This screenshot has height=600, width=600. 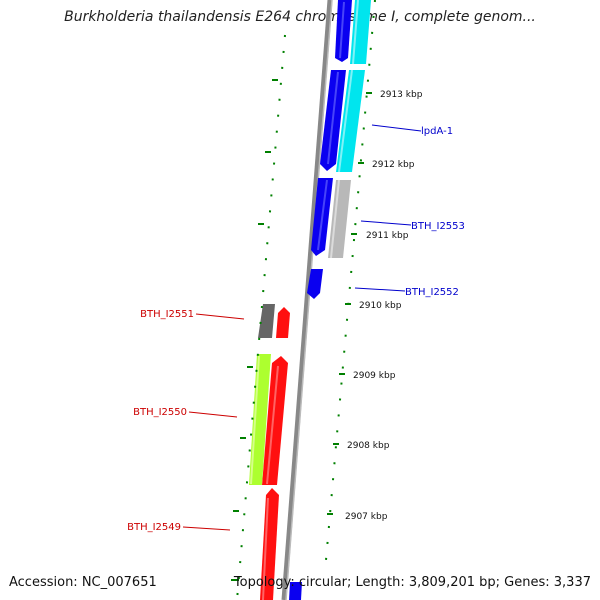 What do you see at coordinates (374, 376) in the screenshot?
I see `tick-label: 2909 kbp` at bounding box center [374, 376].